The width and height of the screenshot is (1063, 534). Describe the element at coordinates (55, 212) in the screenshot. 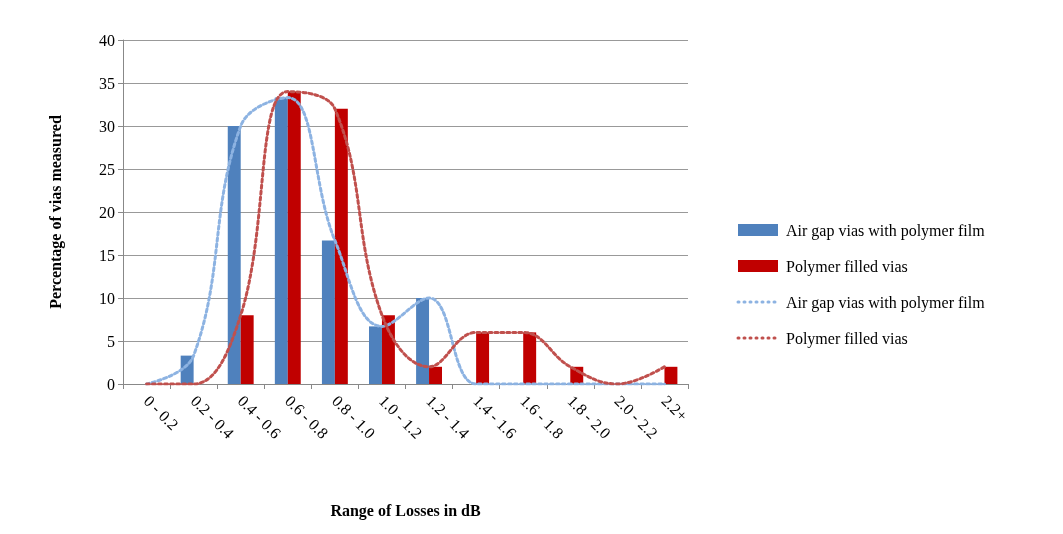

I see `y-axis-title: Percentage of vias measured` at that location.